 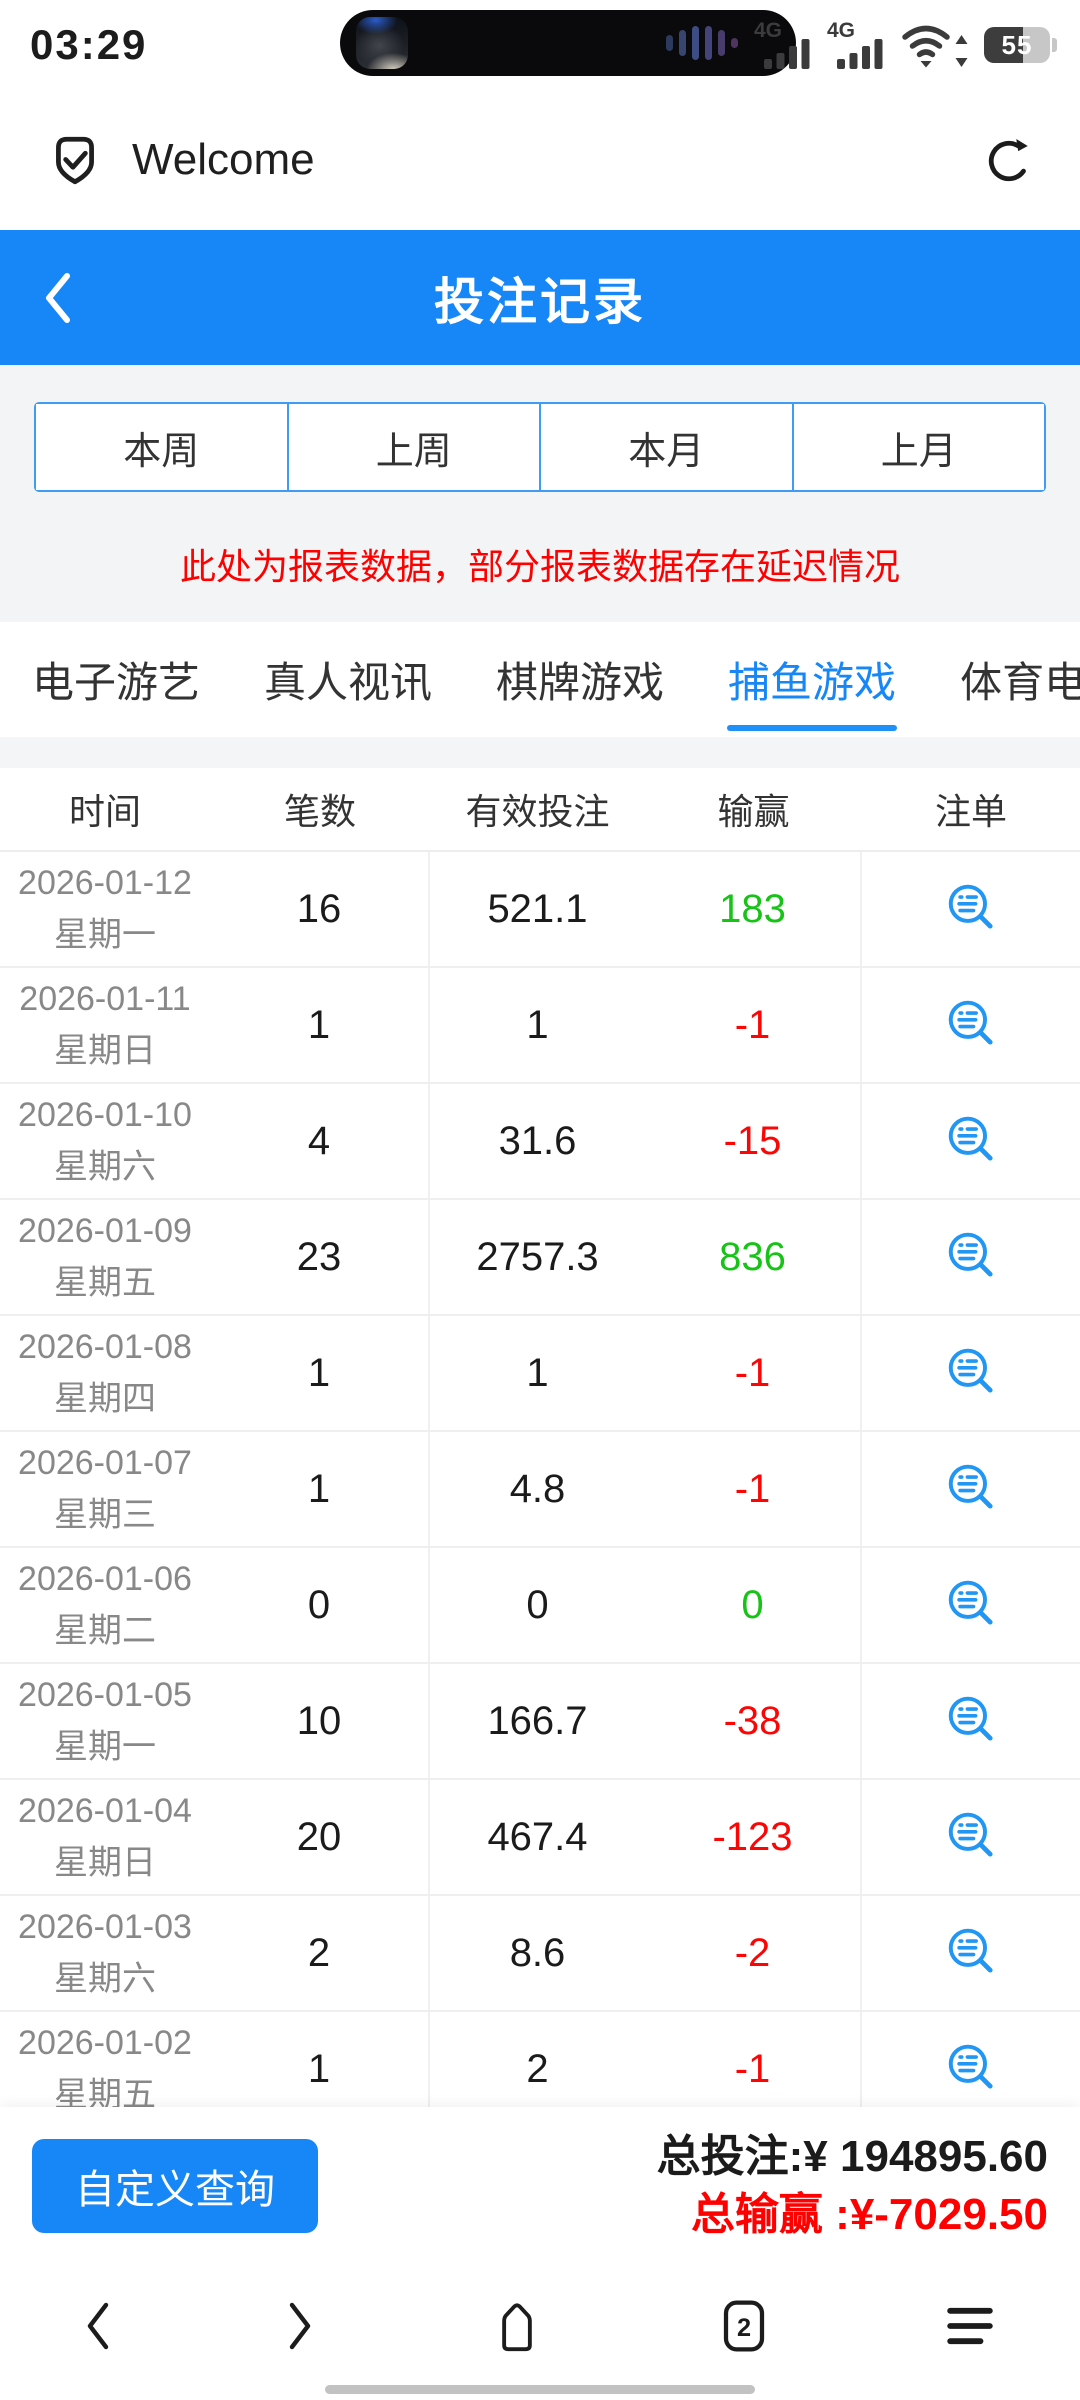 I want to click on table-row: 2026-01-12 星期一 16 521.1 183, so click(x=540, y=910).